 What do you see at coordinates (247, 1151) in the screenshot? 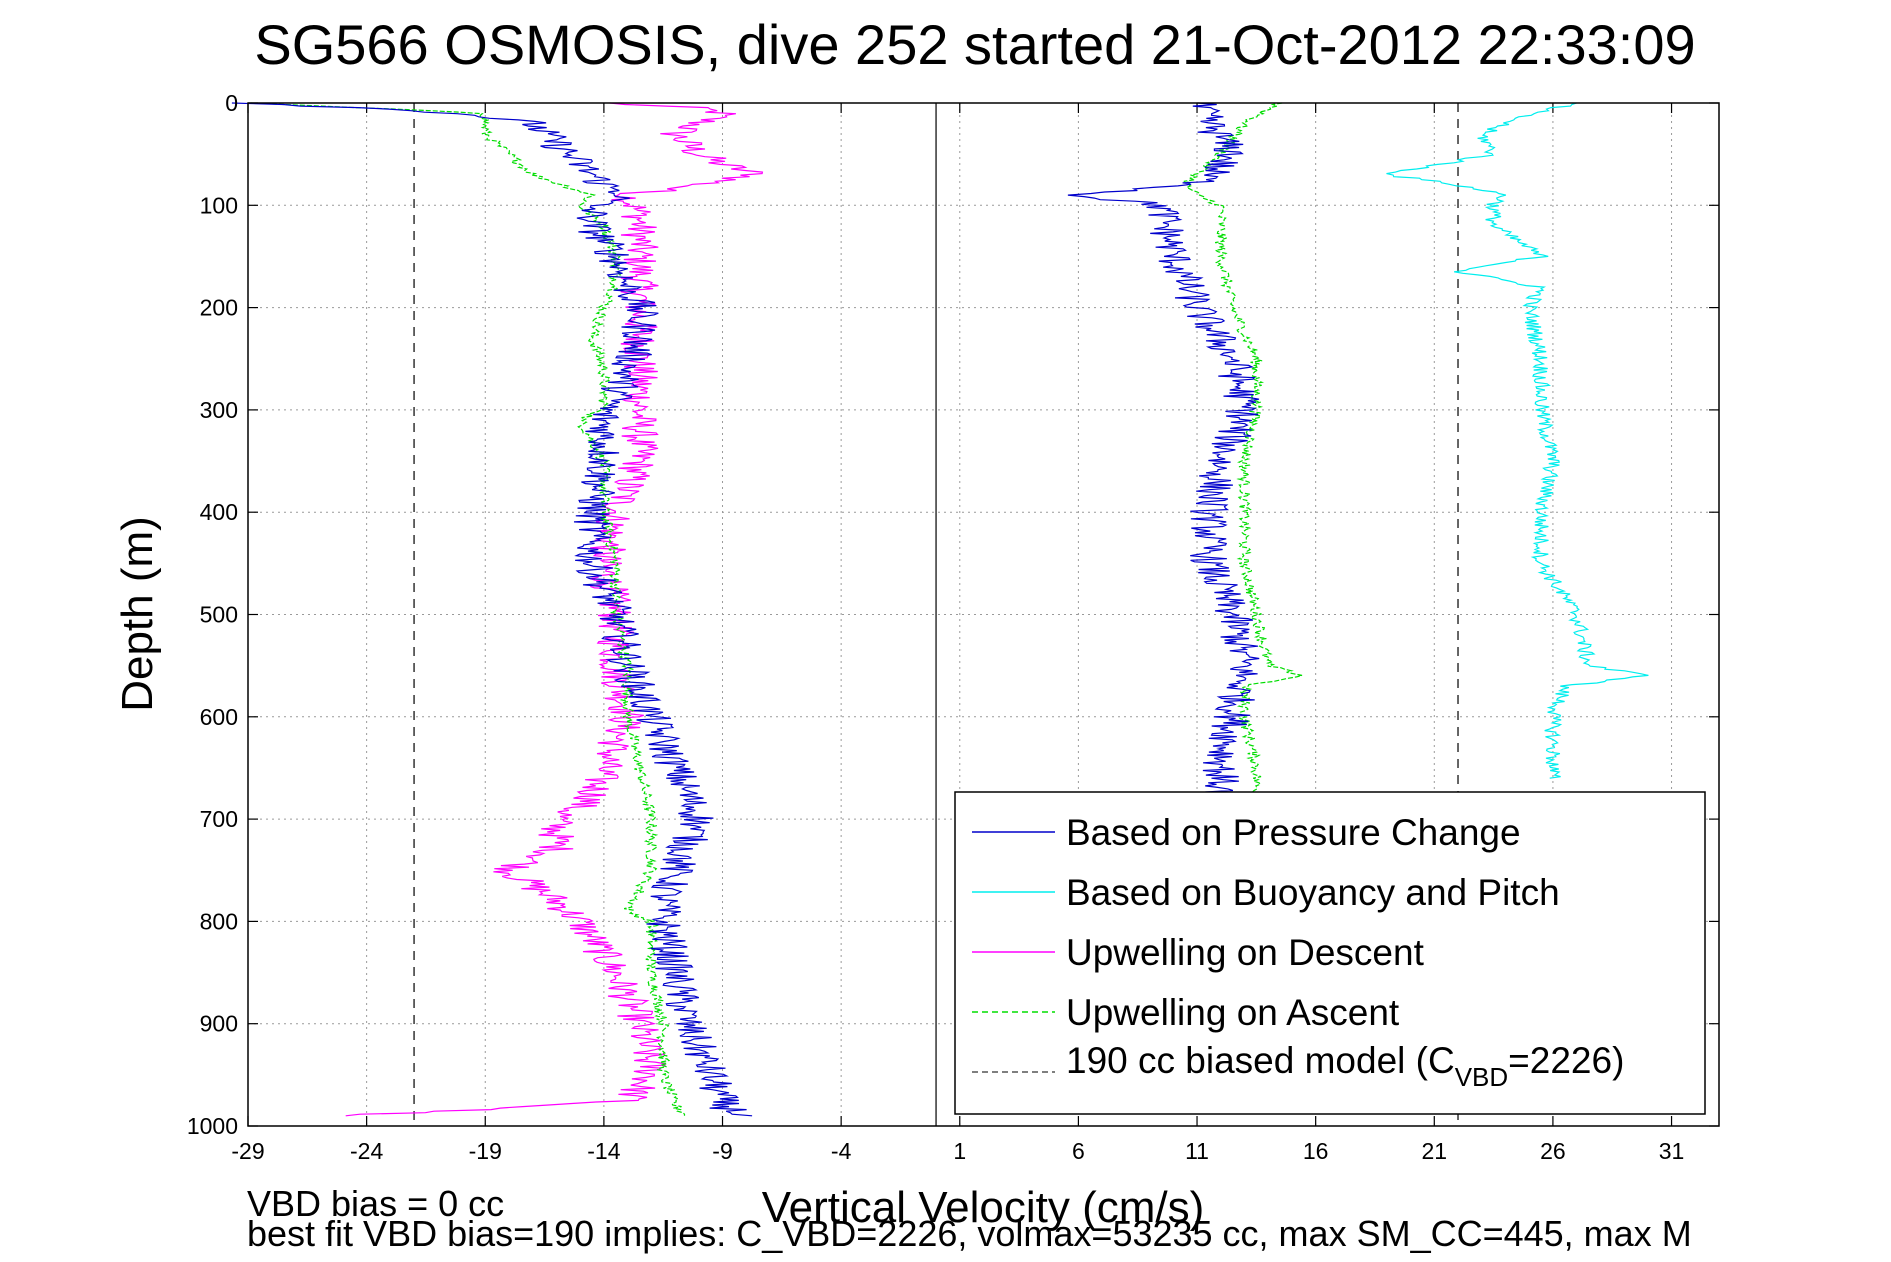
I see `x-tick-label: -29` at bounding box center [247, 1151].